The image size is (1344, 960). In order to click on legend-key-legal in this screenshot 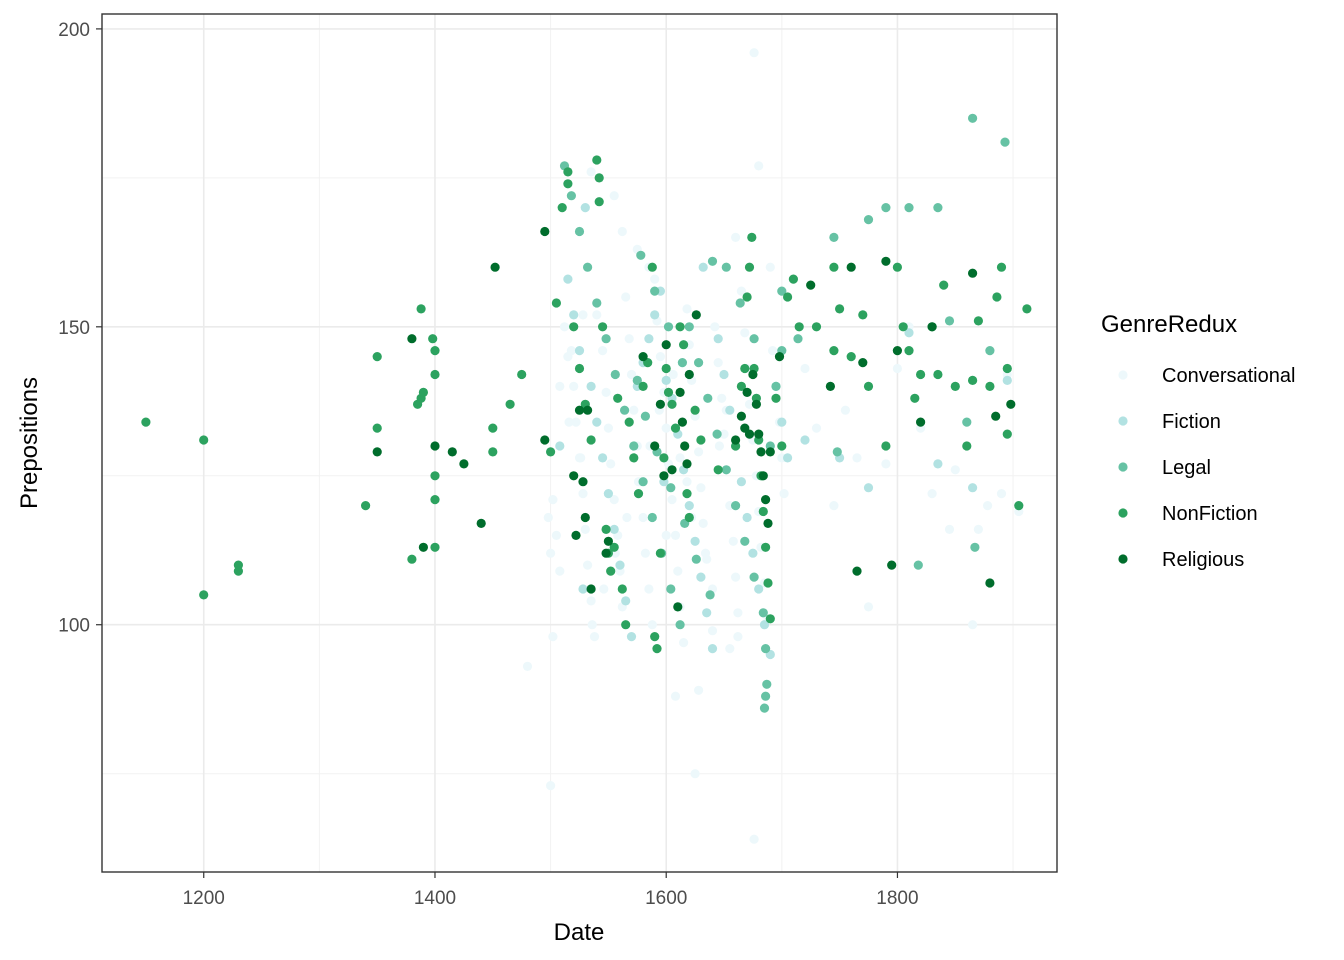, I will do `click(1123, 467)`.